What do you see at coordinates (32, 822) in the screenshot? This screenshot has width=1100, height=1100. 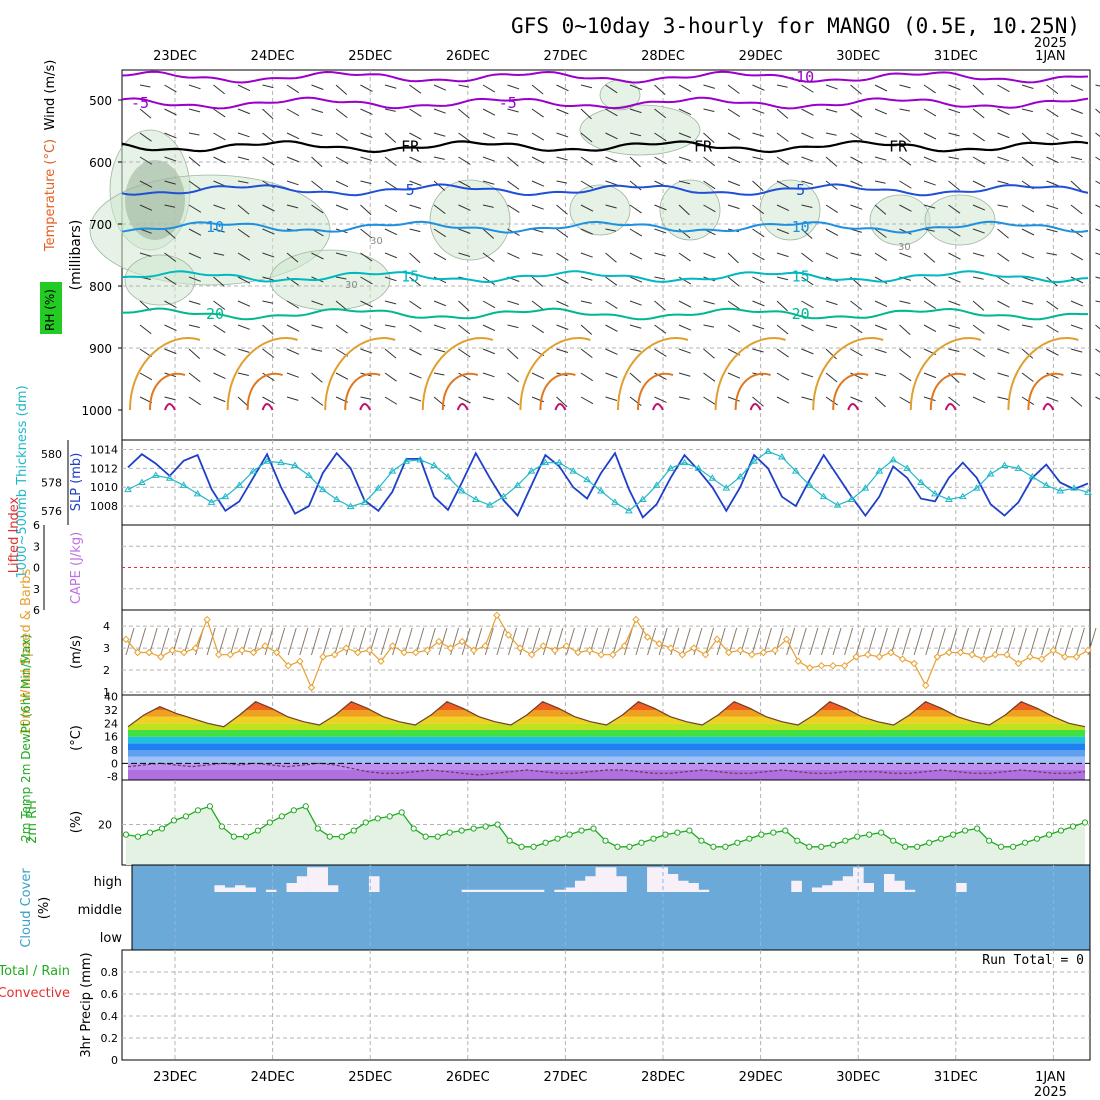 I see `rh2m-axis-label: 2m RH` at bounding box center [32, 822].